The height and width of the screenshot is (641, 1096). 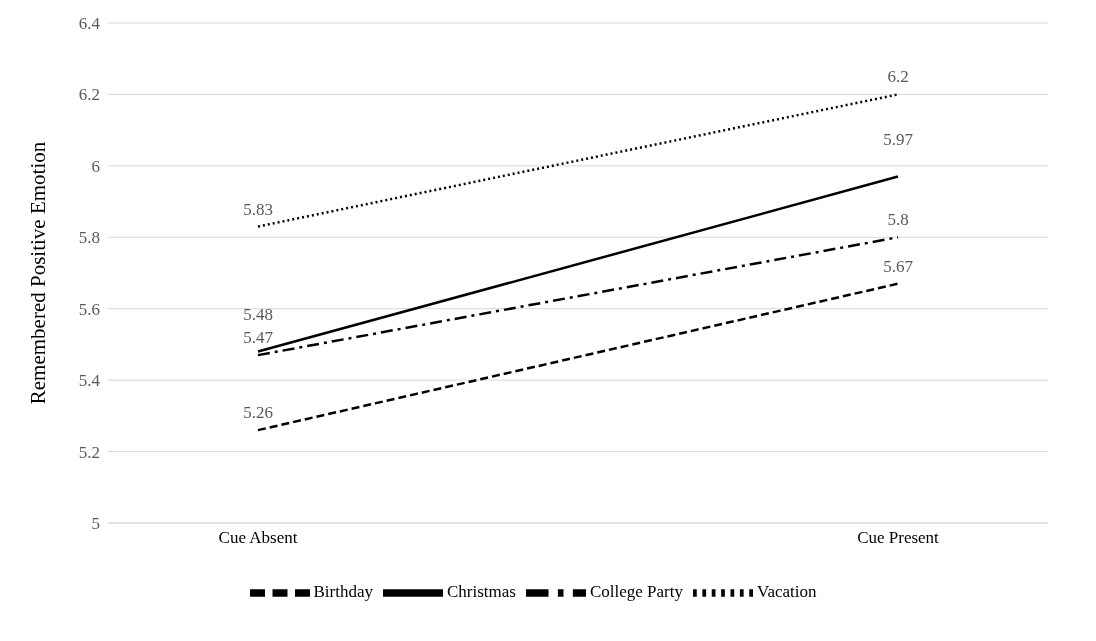 I want to click on legend-label: Christmas, so click(x=481, y=591).